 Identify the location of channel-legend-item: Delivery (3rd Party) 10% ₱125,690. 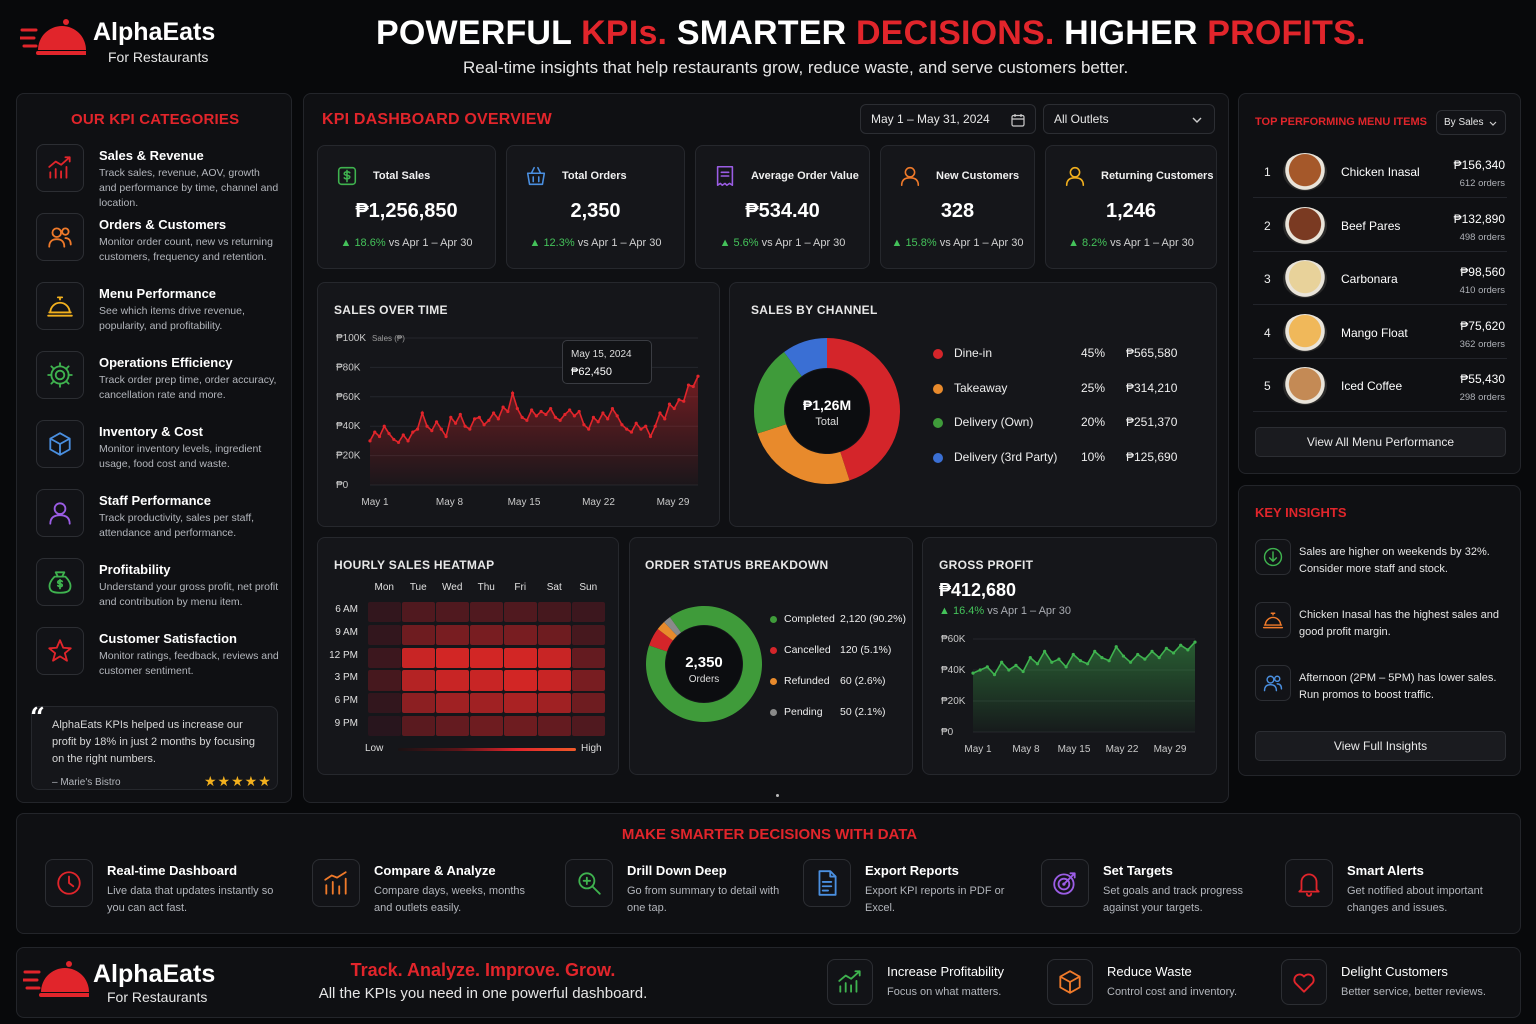
(1068, 459).